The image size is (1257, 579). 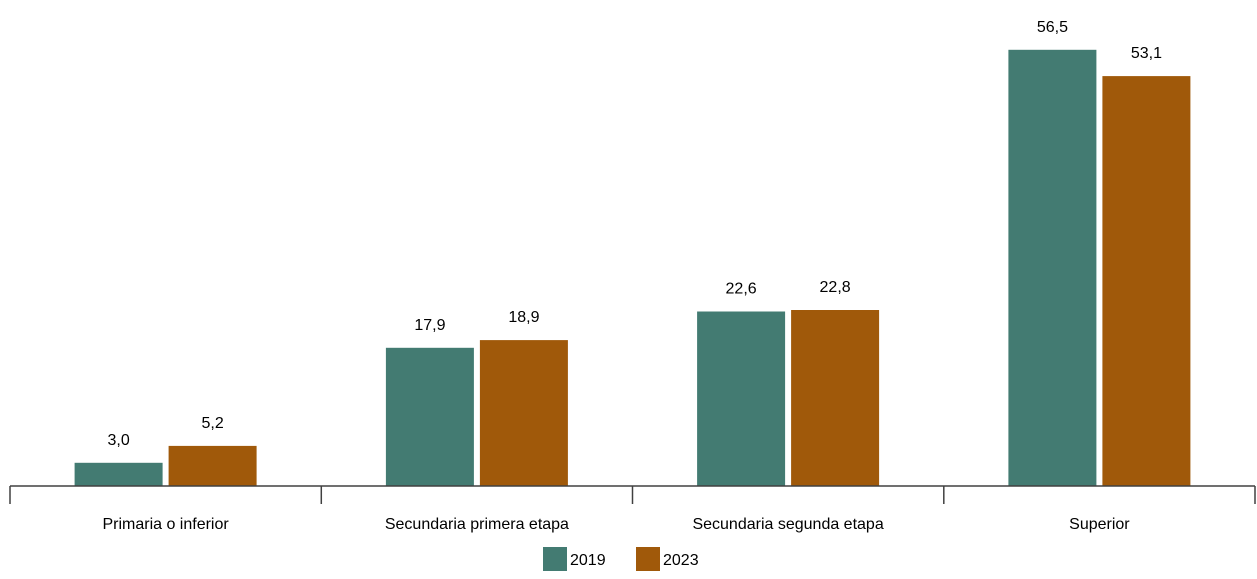 What do you see at coordinates (741, 289) in the screenshot?
I see `data-label-2019-2: 22,6` at bounding box center [741, 289].